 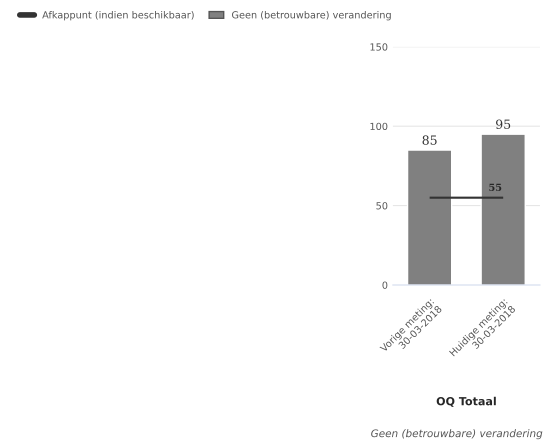 What do you see at coordinates (456, 434) in the screenshot?
I see `text: Geen (betrouwbare) verandering` at bounding box center [456, 434].